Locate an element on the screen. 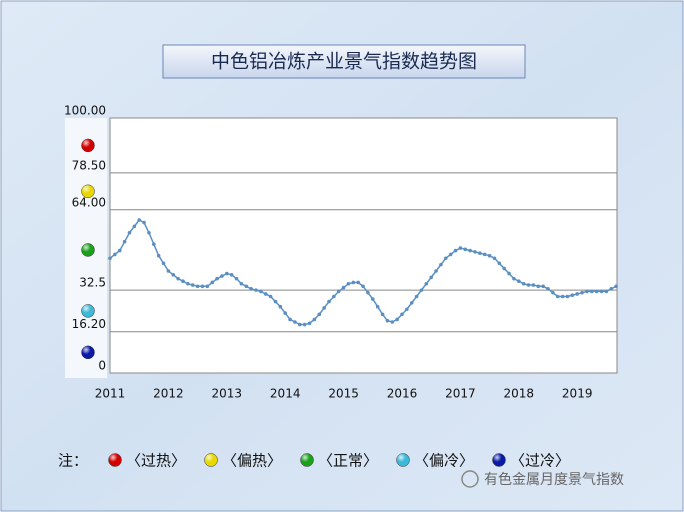 The width and height of the screenshot is (684, 512). legend-label: 〈正常〉 is located at coordinates (348, 461).